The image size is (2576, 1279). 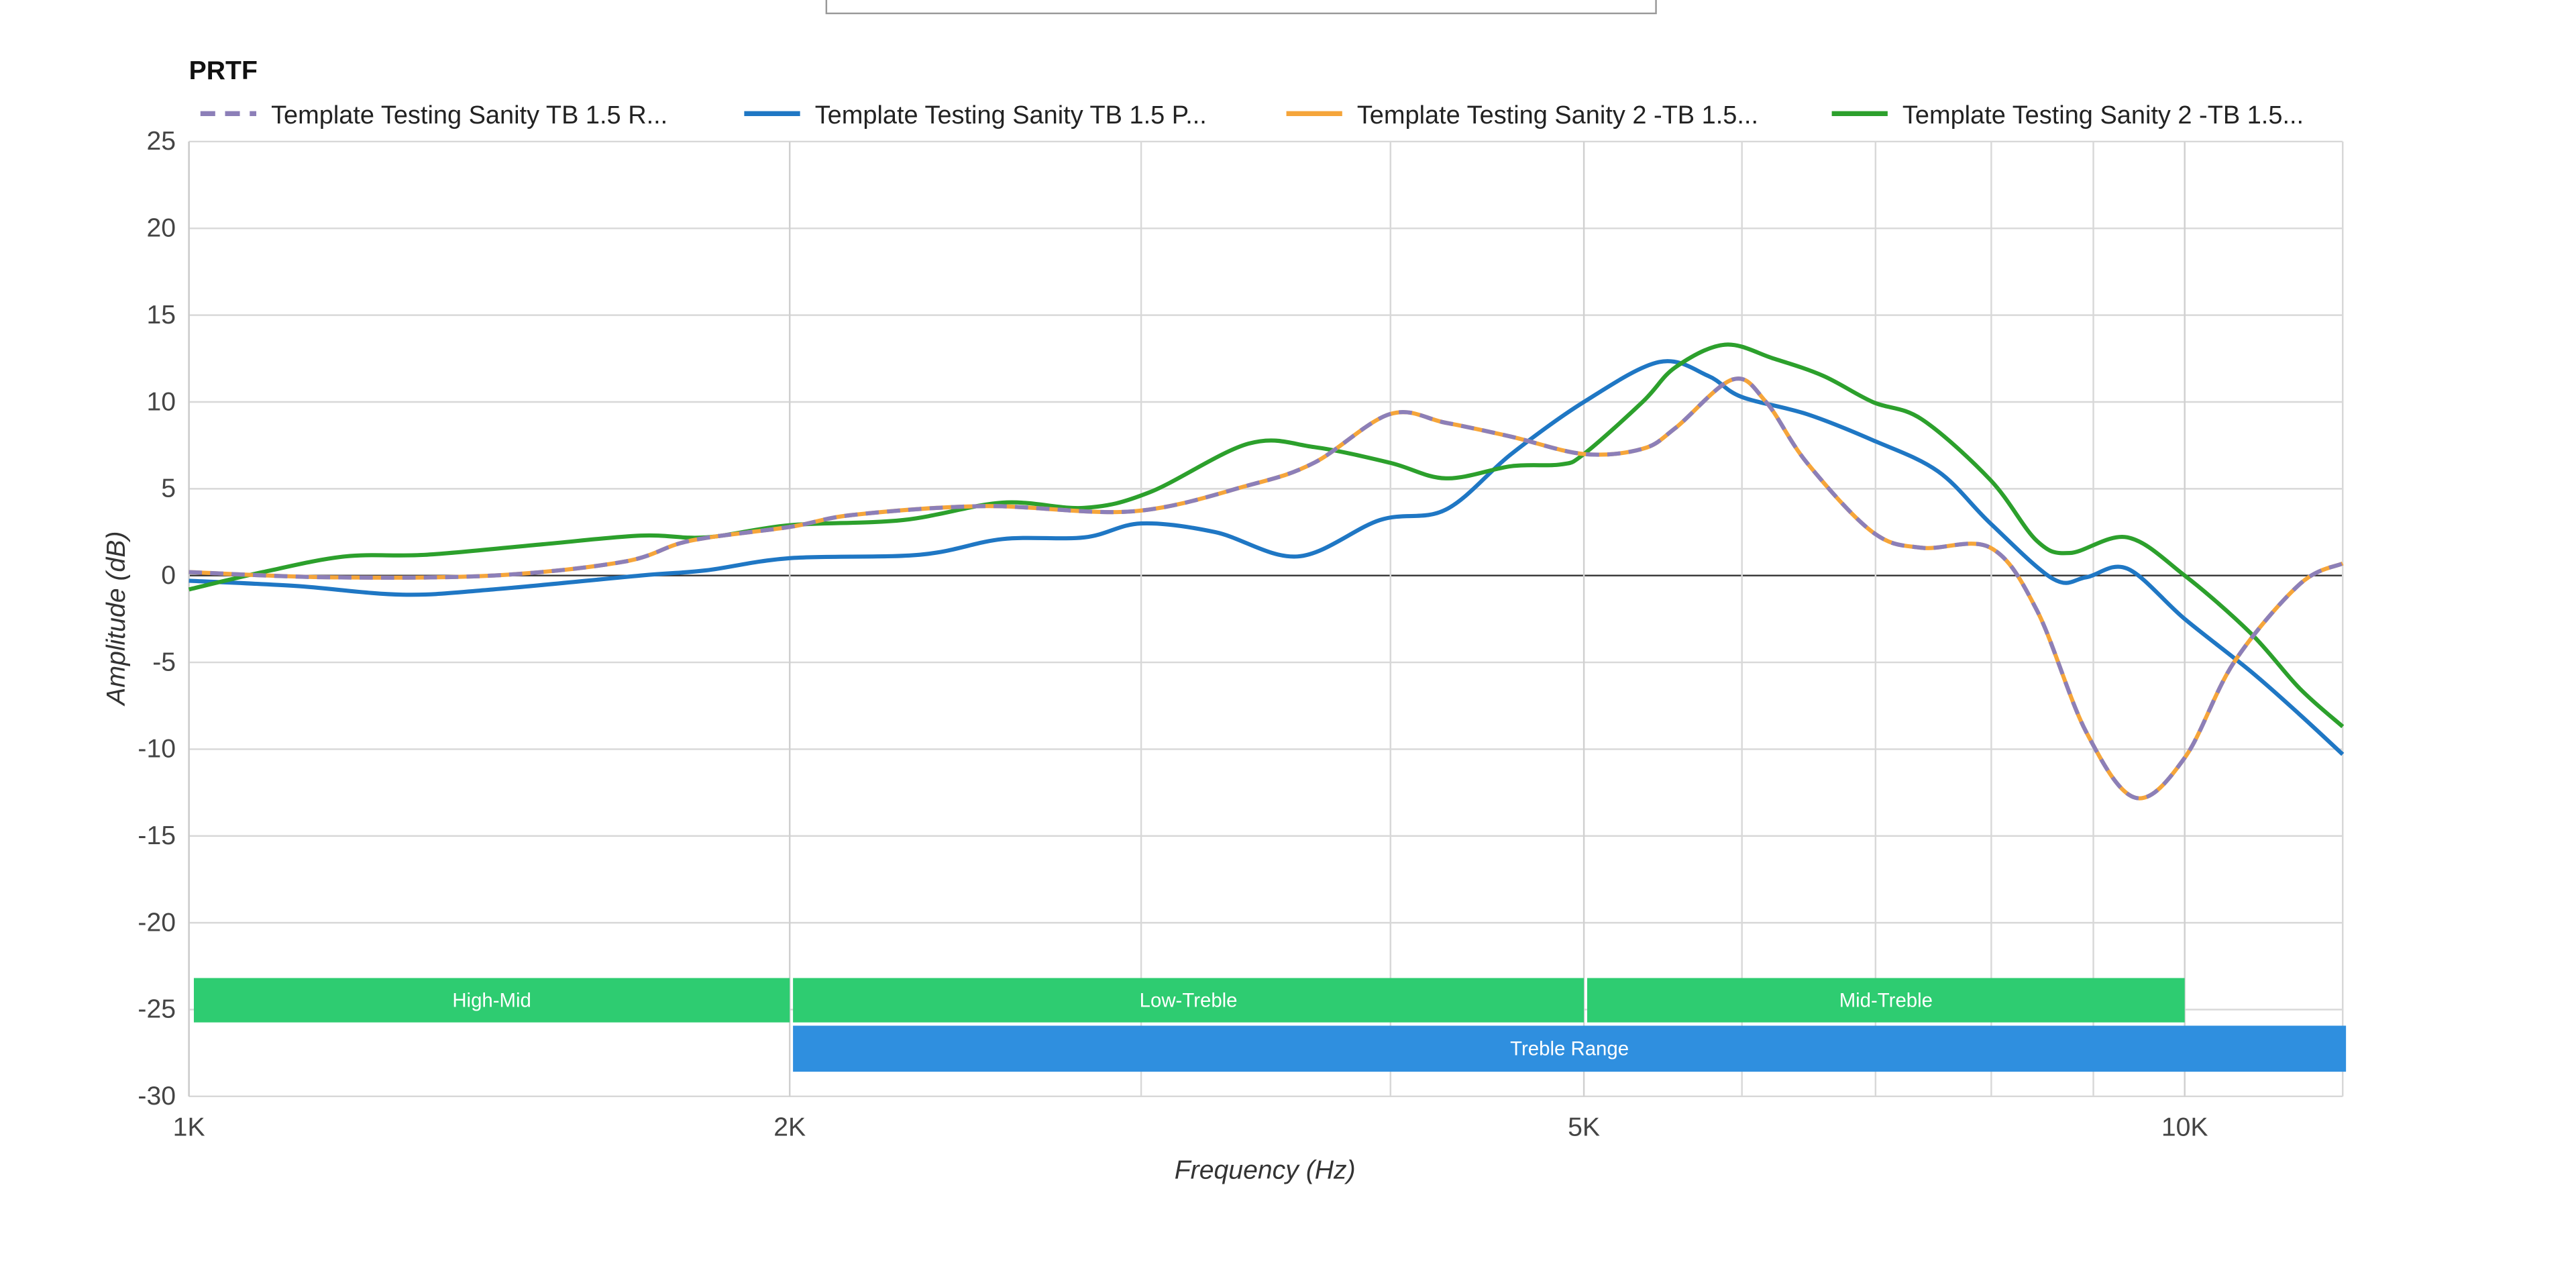 I want to click on y-tick-label: -20, so click(x=157, y=922).